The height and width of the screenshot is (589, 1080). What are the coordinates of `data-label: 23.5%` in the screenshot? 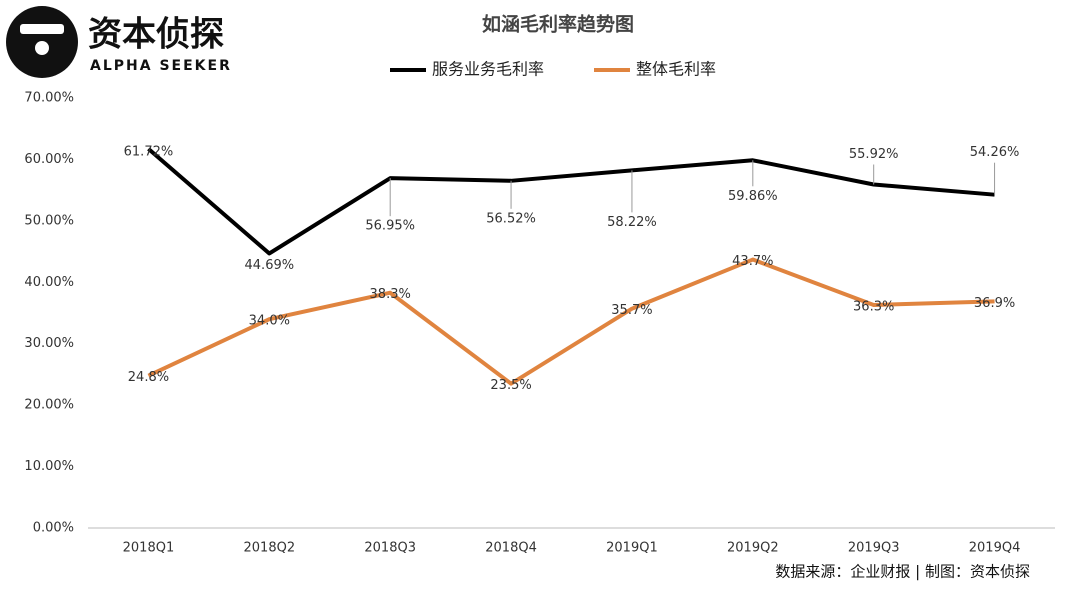 It's located at (510, 385).